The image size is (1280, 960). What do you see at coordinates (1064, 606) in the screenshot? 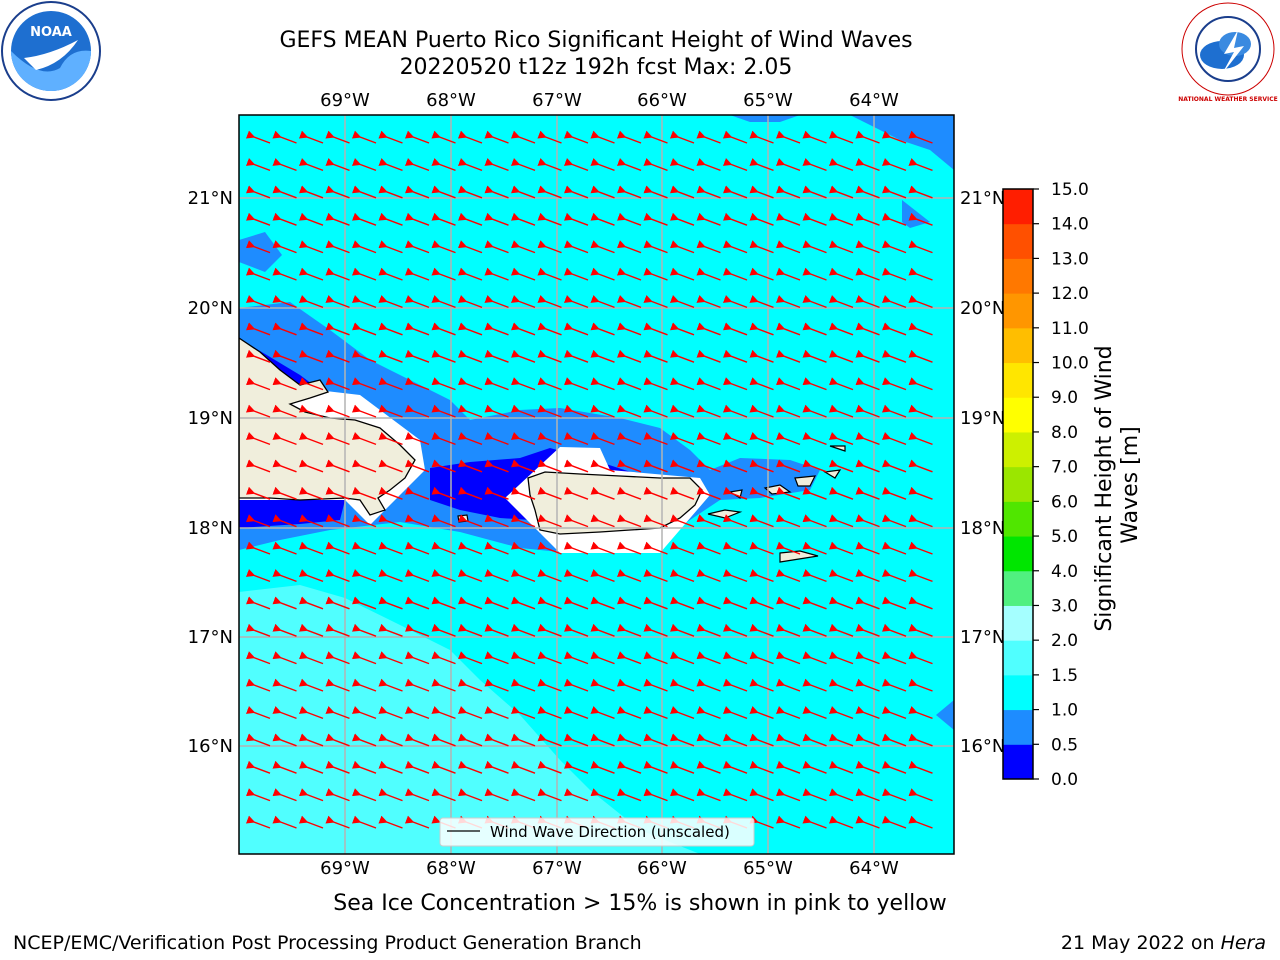
I see `colorbar-tick-label: 3.0` at bounding box center [1064, 606].